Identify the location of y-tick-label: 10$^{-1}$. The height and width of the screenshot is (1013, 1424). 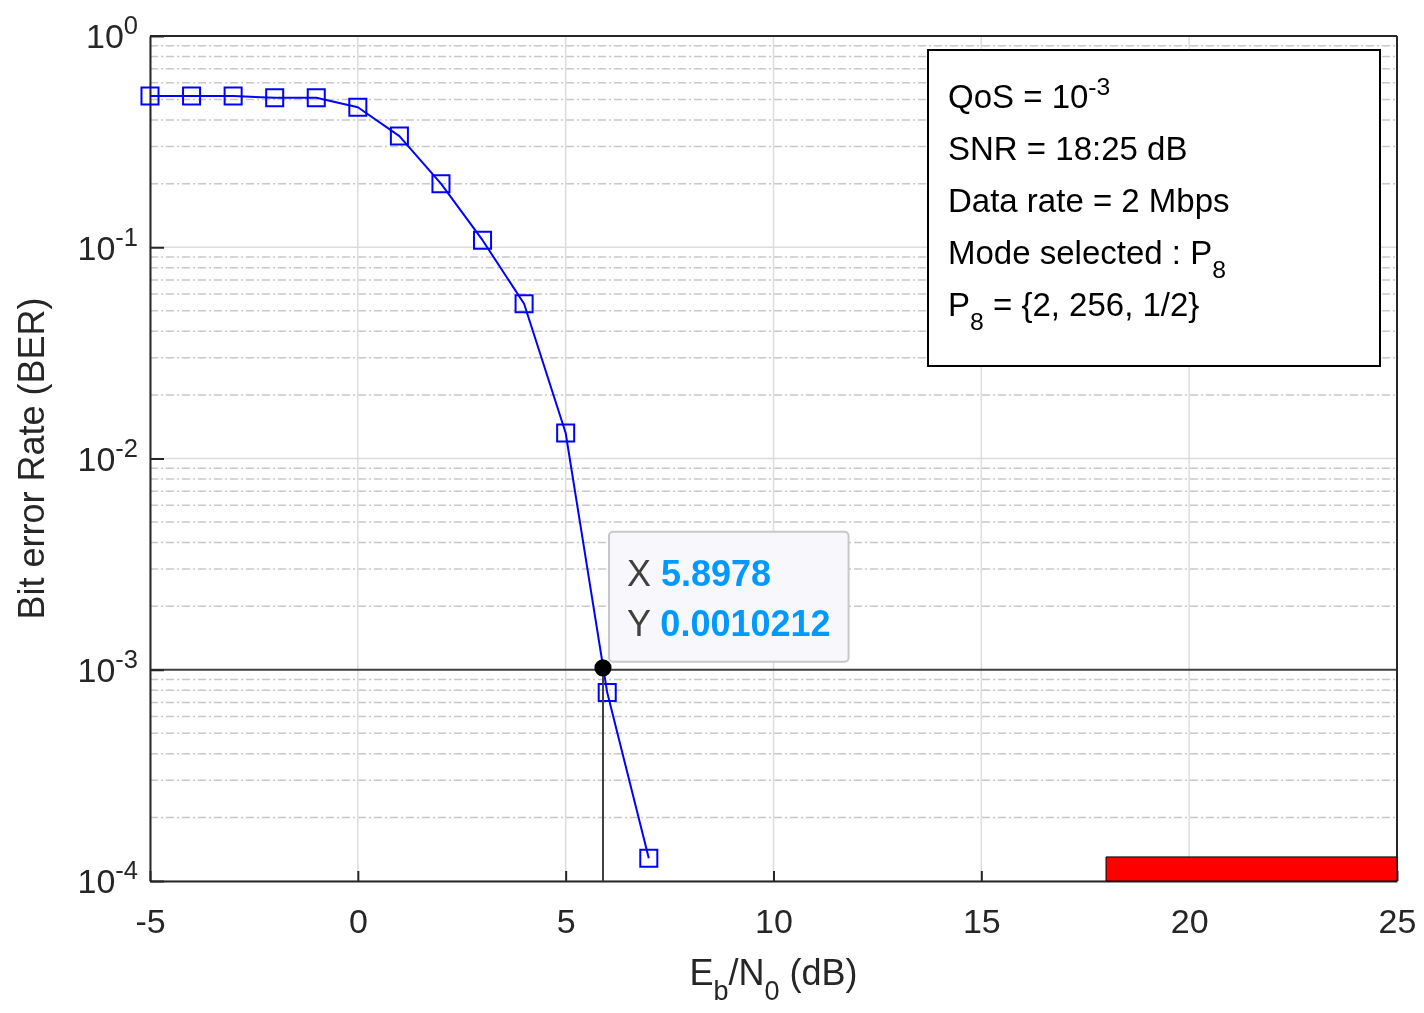
(107, 244).